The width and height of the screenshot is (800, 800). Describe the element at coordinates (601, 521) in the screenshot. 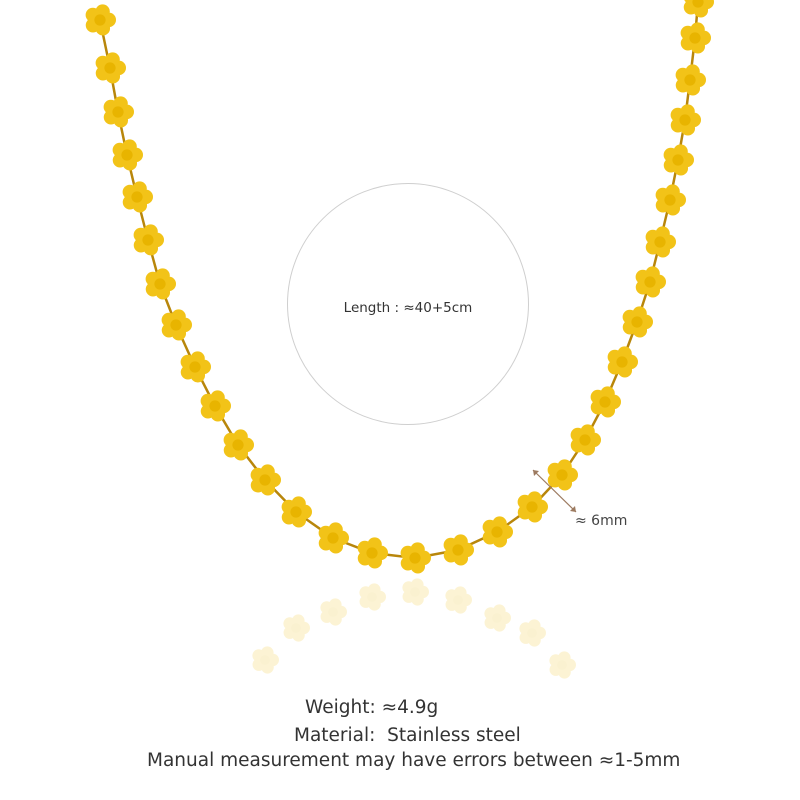

I see `width-label: ≈ 6mm` at that location.